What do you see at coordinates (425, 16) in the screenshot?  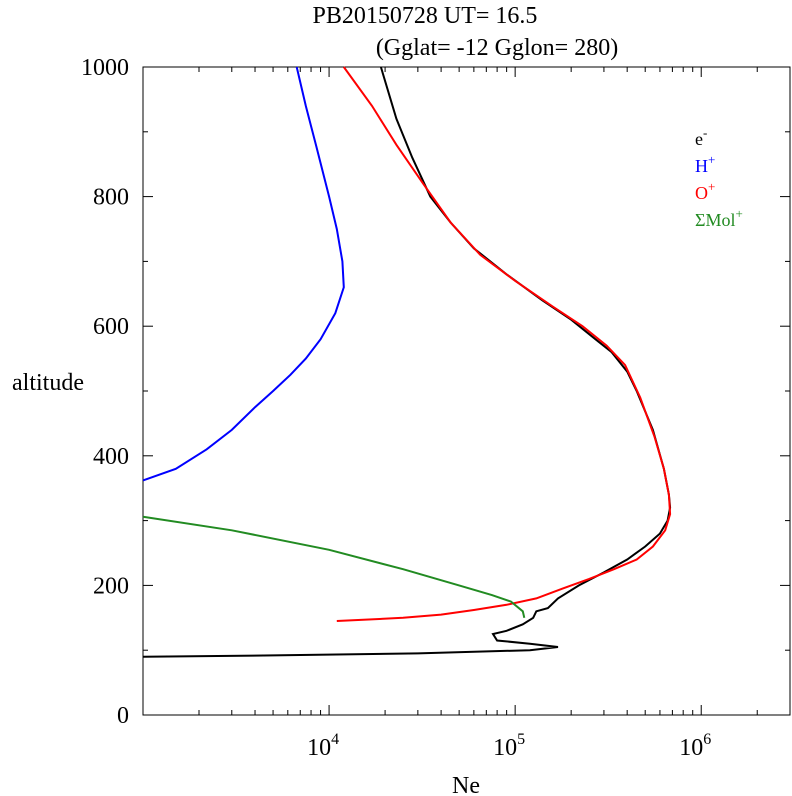 I see `chart-title: PB20150728 UT= 16.5` at bounding box center [425, 16].